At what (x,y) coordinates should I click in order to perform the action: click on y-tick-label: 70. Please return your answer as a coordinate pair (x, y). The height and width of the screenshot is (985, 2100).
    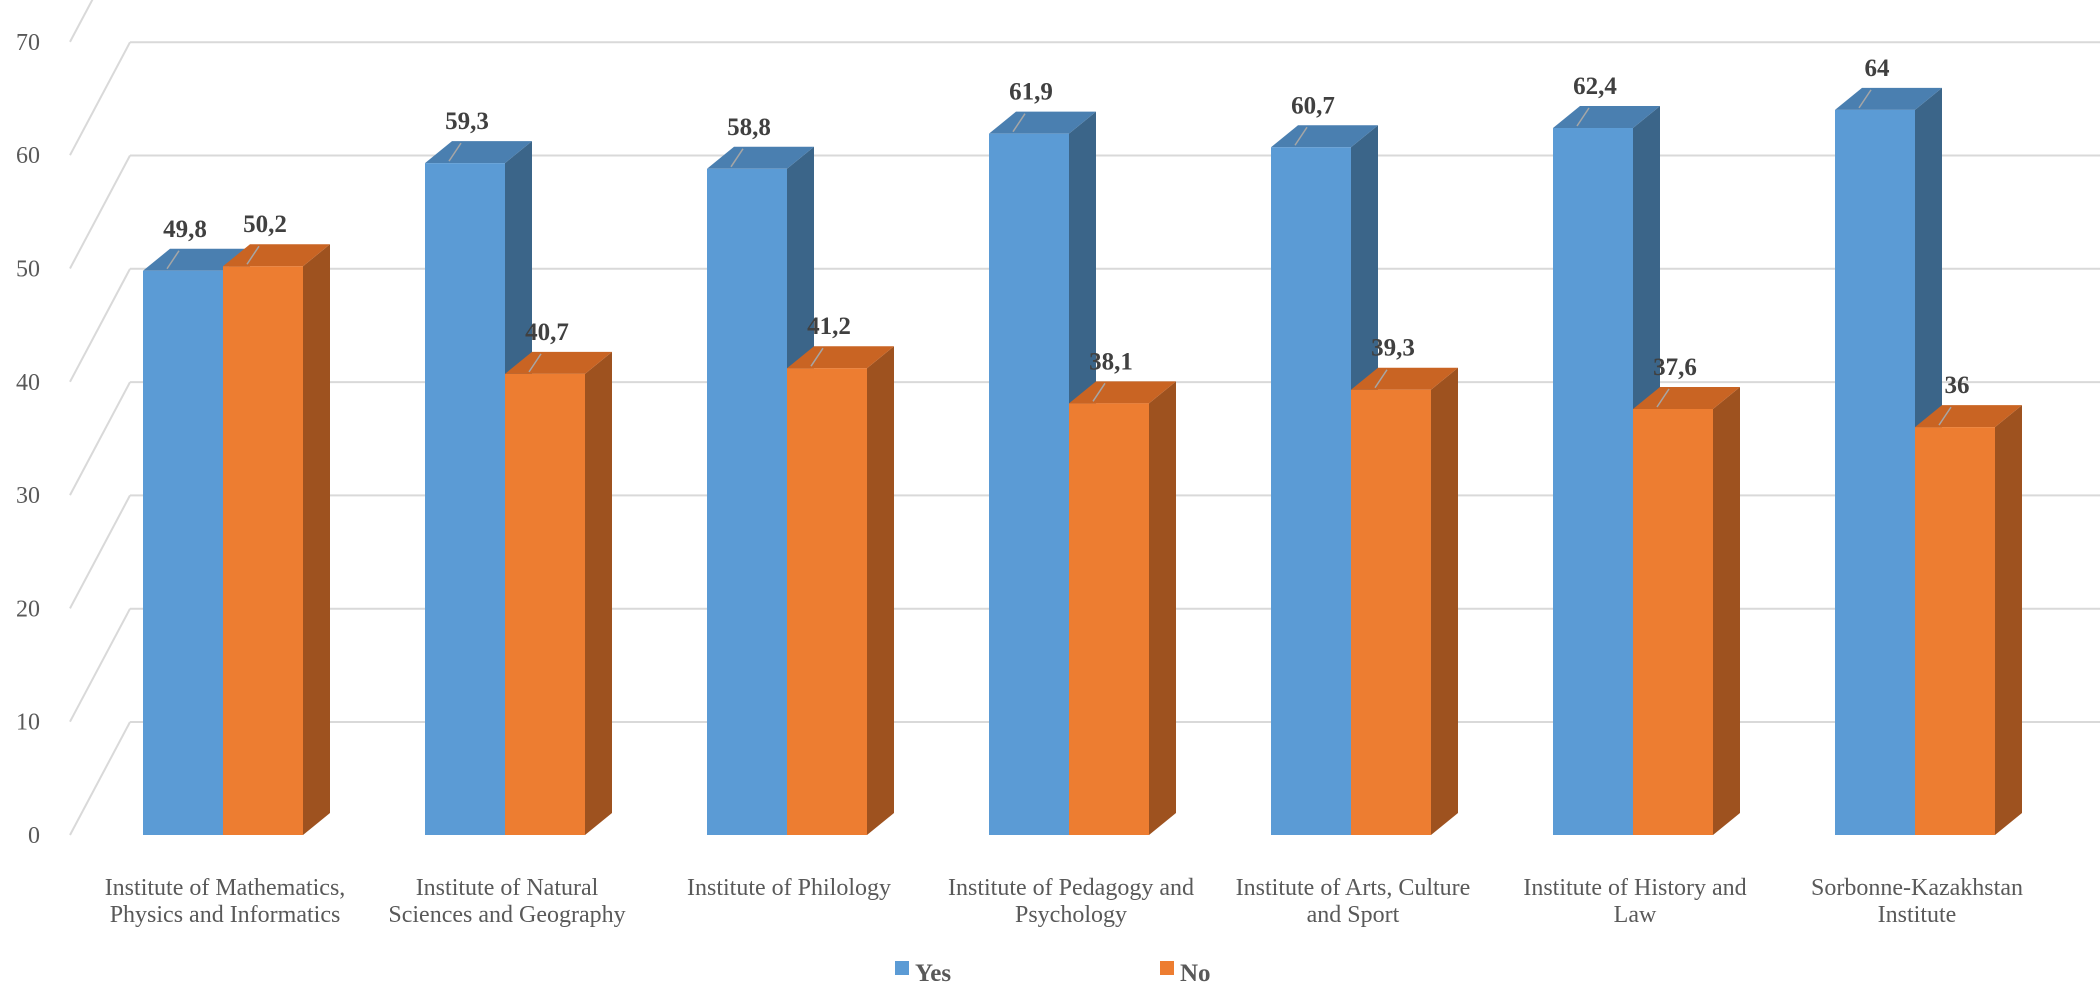
    Looking at the image, I should click on (28, 43).